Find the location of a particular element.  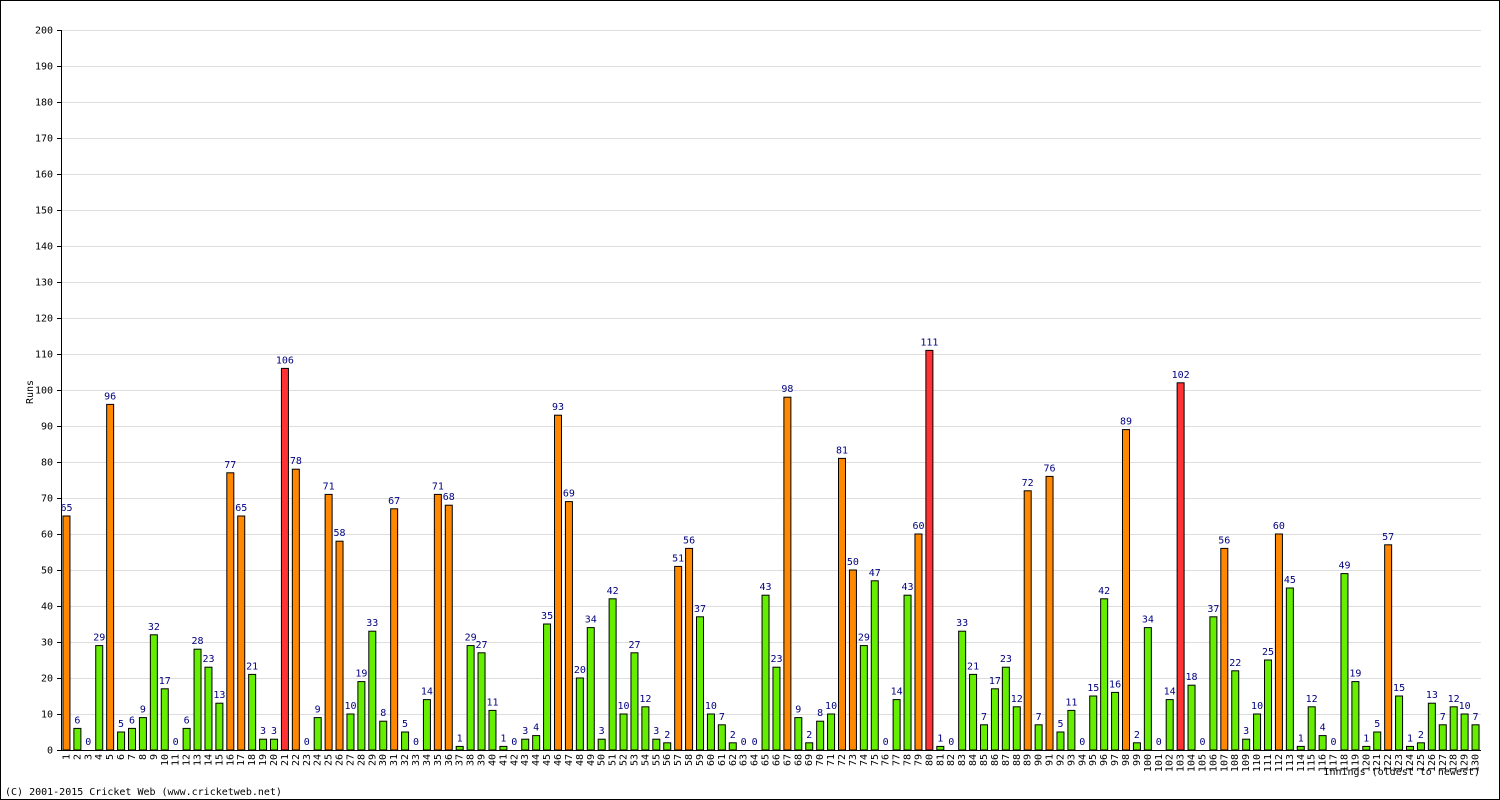

x-tick-label: 87 is located at coordinates (1006, 760).